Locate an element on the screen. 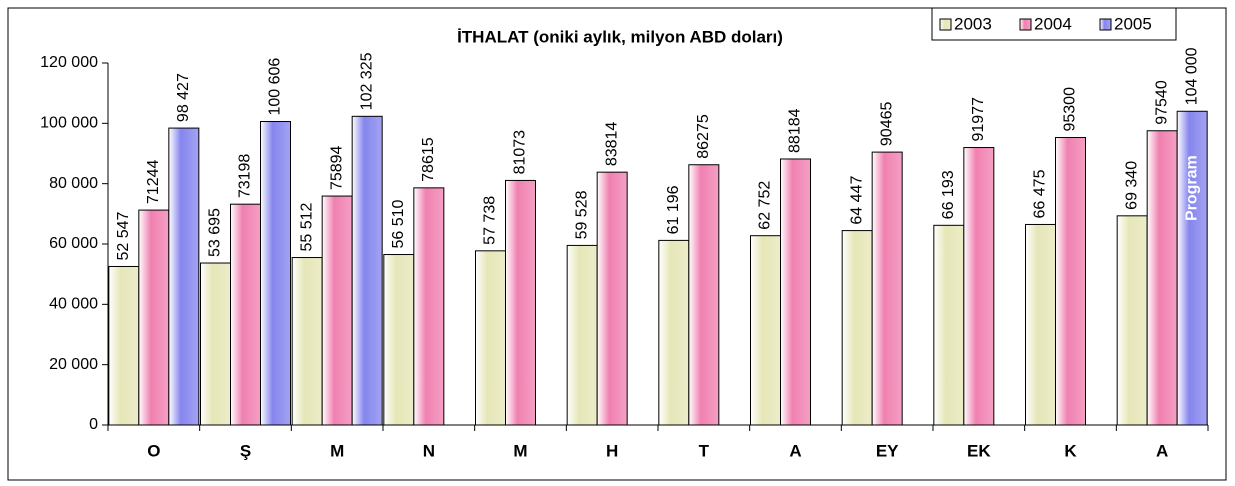 The width and height of the screenshot is (1235, 486). data-label: 78615 is located at coordinates (428, 159).